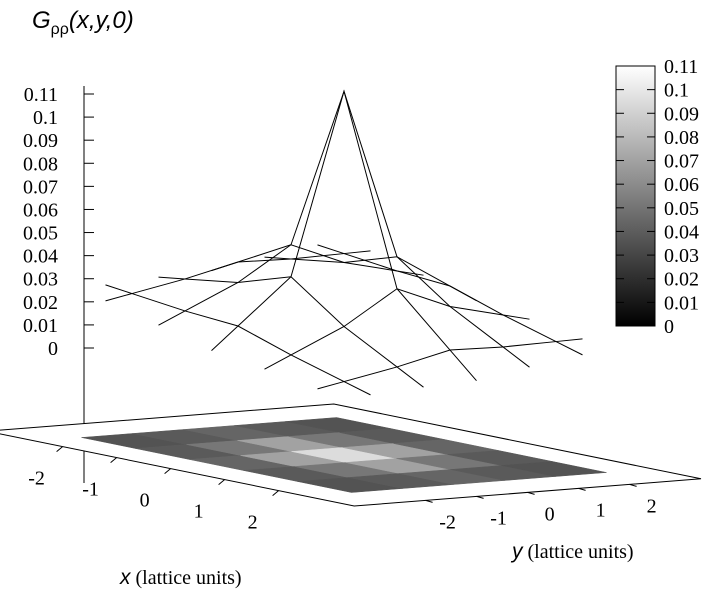 The height and width of the screenshot is (592, 711). Describe the element at coordinates (601, 510) in the screenshot. I see `y-tick-label: 1` at that location.